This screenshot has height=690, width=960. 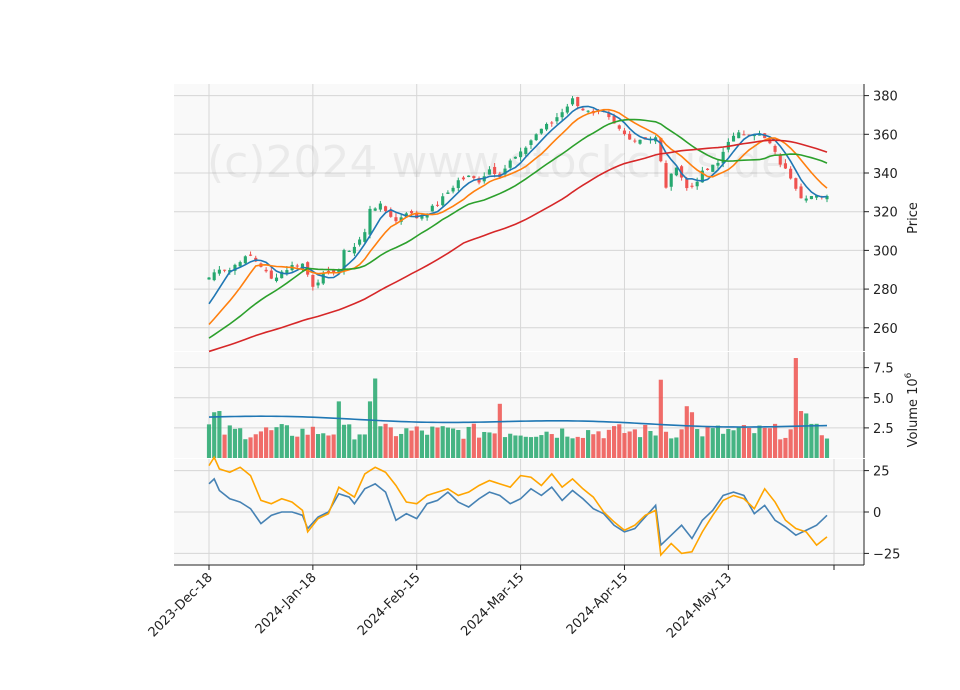 I want to click on y-tick-label: 320, so click(x=885, y=213).